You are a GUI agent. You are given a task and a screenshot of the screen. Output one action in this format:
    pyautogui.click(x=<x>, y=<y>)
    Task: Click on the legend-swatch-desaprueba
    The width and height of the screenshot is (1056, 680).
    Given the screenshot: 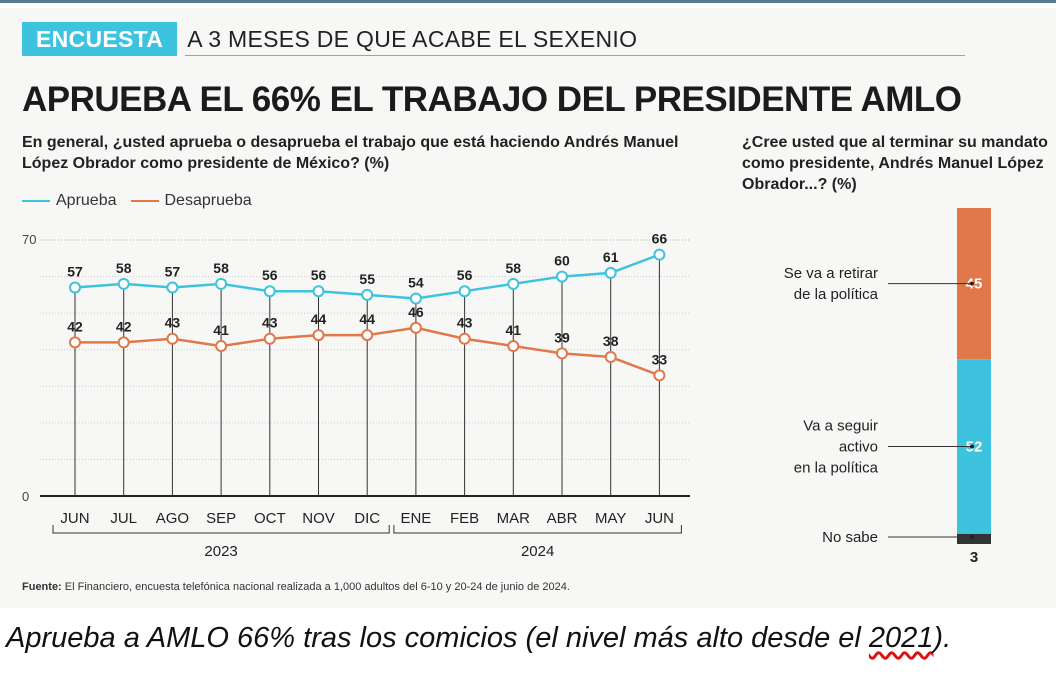 What is the action you would take?
    pyautogui.click(x=144, y=201)
    